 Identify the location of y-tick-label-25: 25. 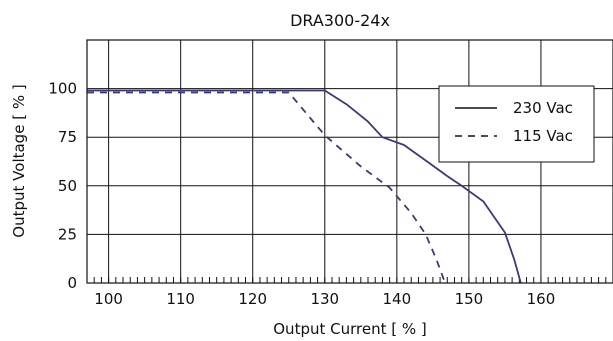
(67, 234).